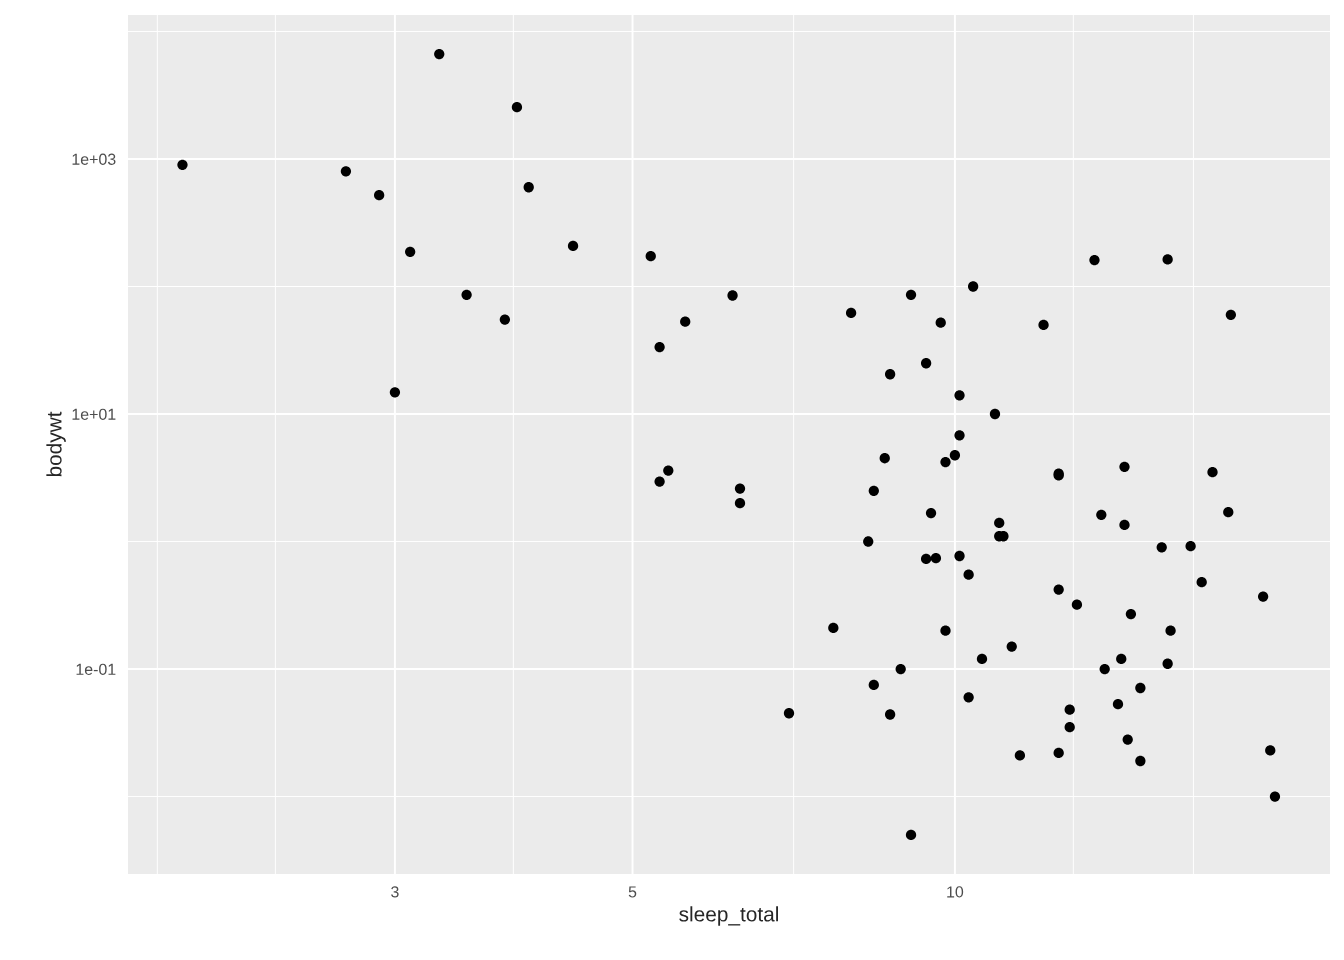 The width and height of the screenshot is (1344, 960). I want to click on y-tick-label: 1e+03, so click(94, 159).